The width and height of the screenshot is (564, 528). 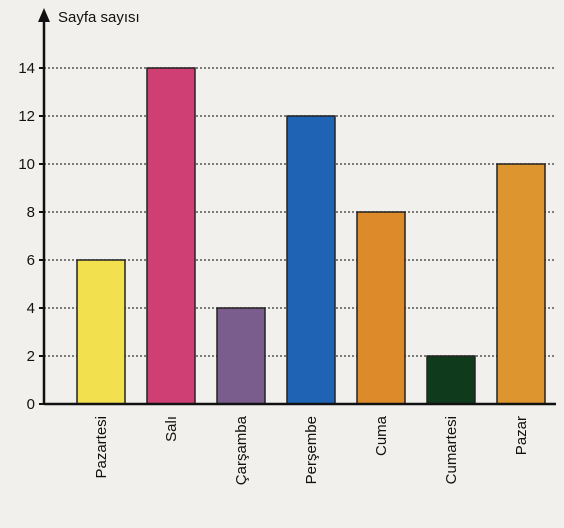 I want to click on y-tick-labels: 0 2 4 6 8 10 12 14, so click(x=26, y=236).